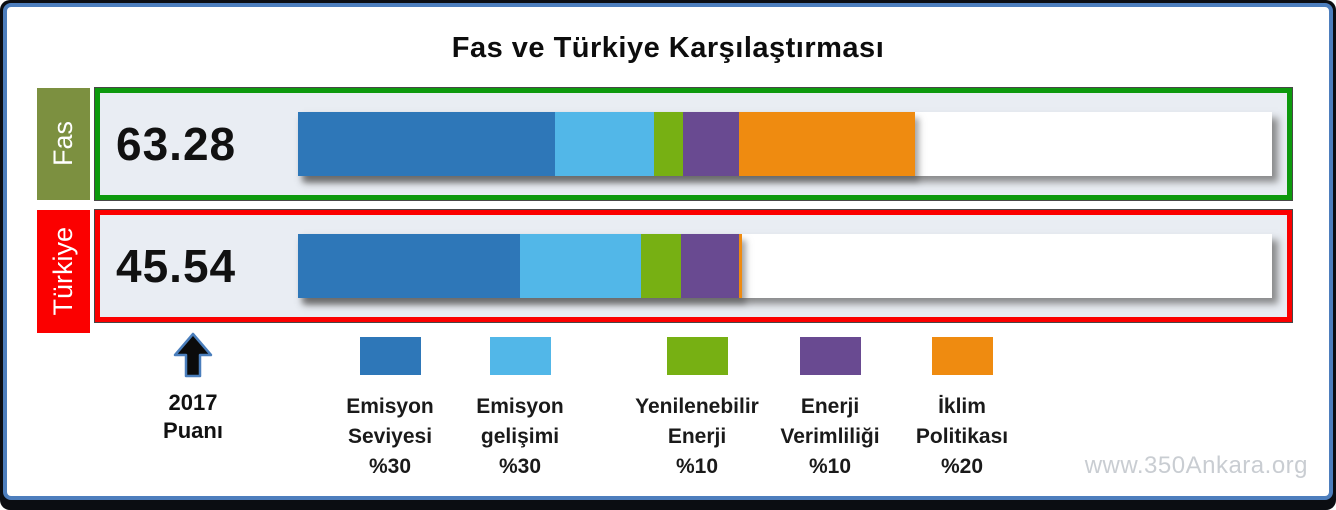  I want to click on up-arrow-icon, so click(193, 355).